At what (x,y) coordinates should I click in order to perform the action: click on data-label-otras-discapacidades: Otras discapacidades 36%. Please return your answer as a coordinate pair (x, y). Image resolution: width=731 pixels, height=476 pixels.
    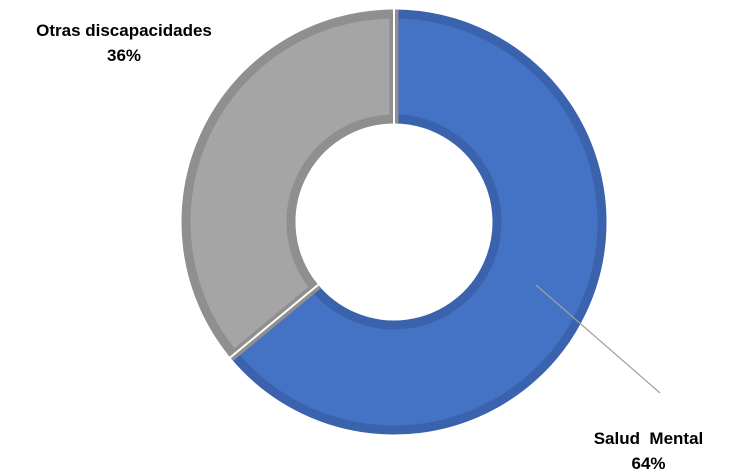
    Looking at the image, I should click on (124, 43).